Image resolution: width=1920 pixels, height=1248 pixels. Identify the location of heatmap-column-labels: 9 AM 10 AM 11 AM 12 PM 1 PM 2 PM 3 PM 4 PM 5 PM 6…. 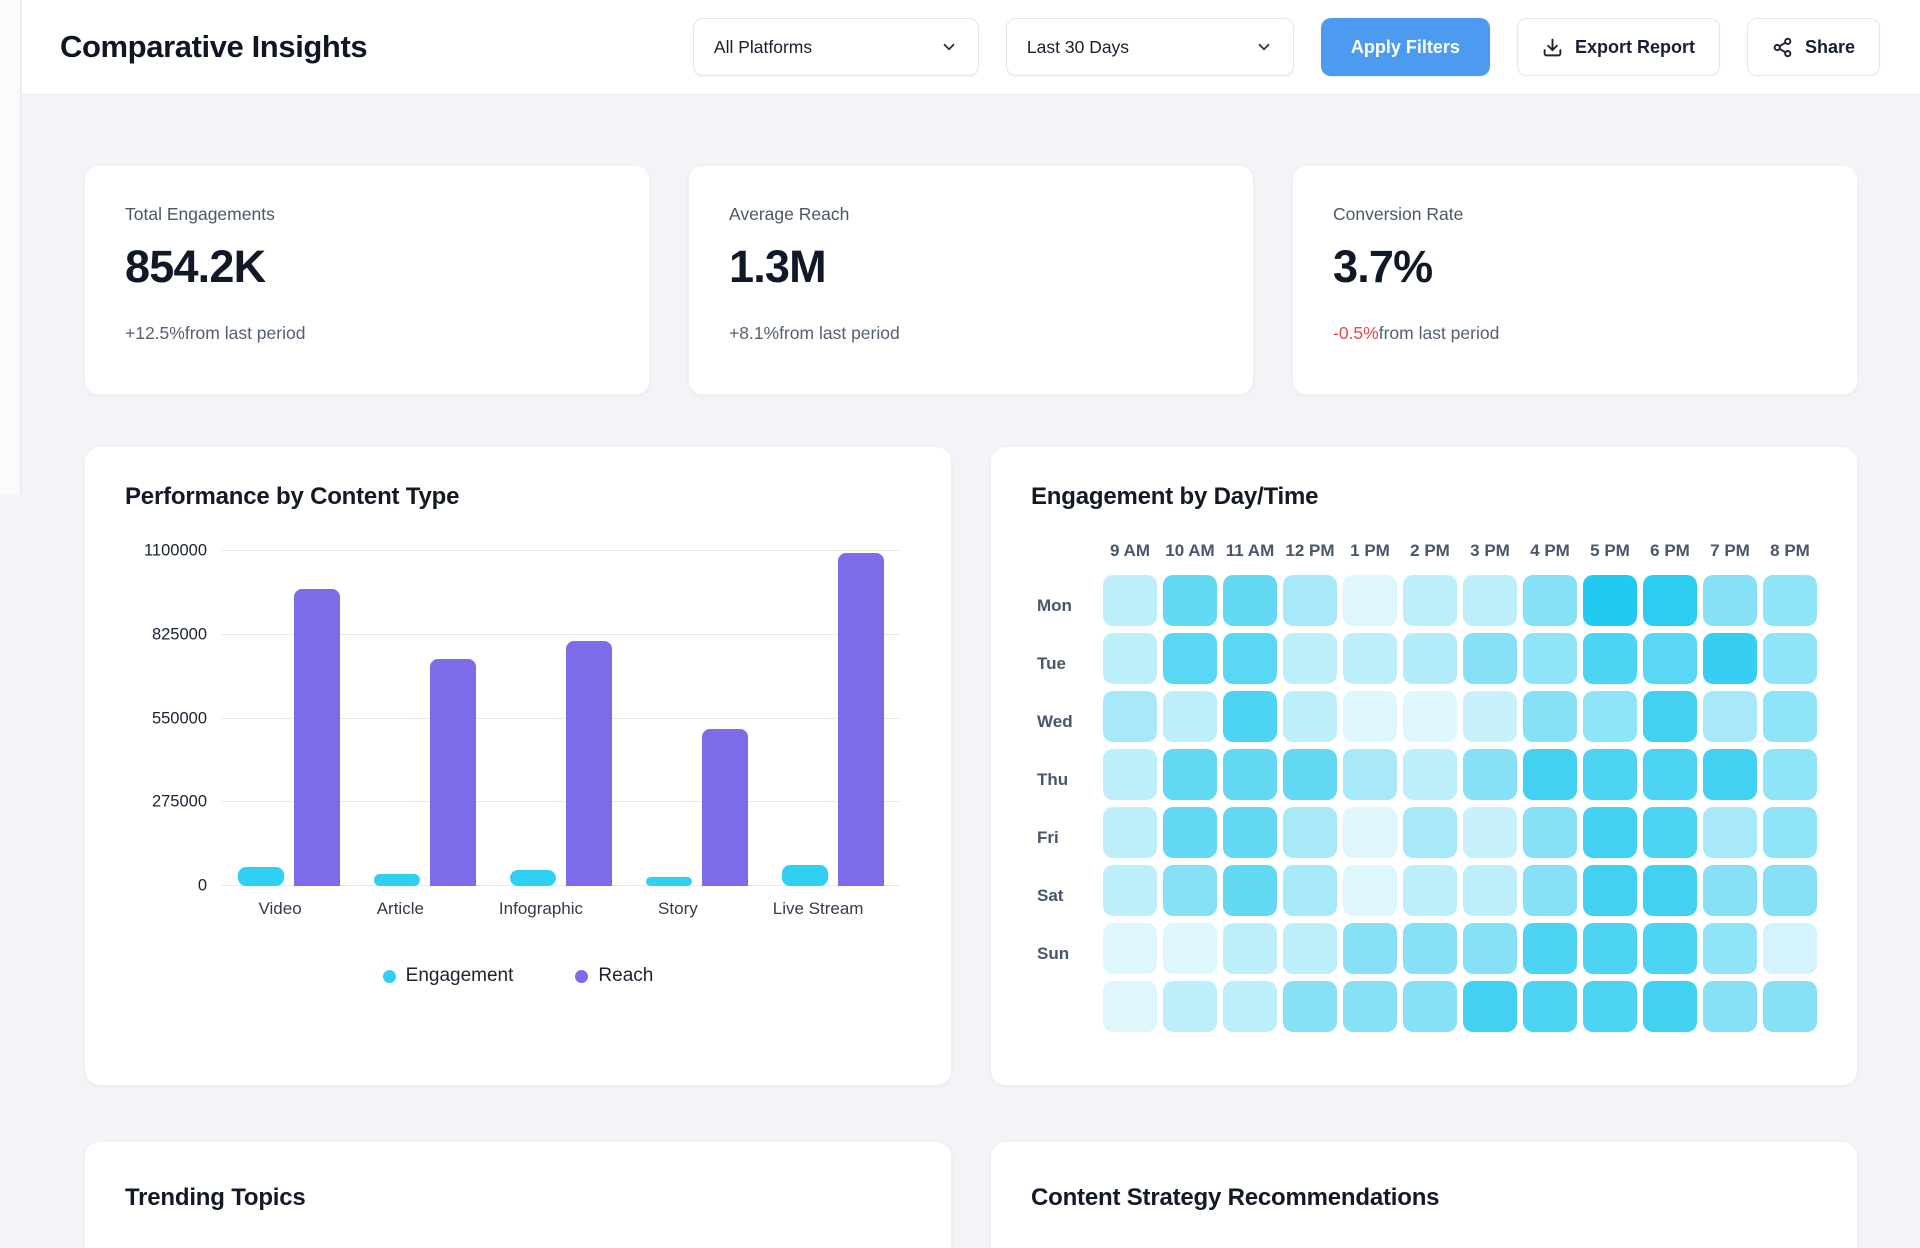
(1460, 551).